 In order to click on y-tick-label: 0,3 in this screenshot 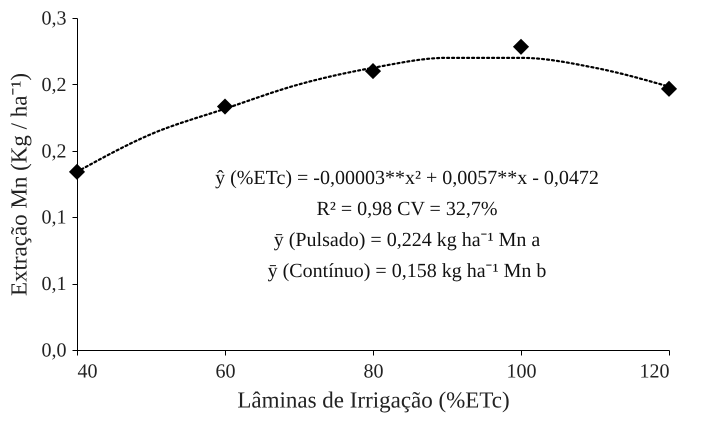, I will do `click(54, 19)`.